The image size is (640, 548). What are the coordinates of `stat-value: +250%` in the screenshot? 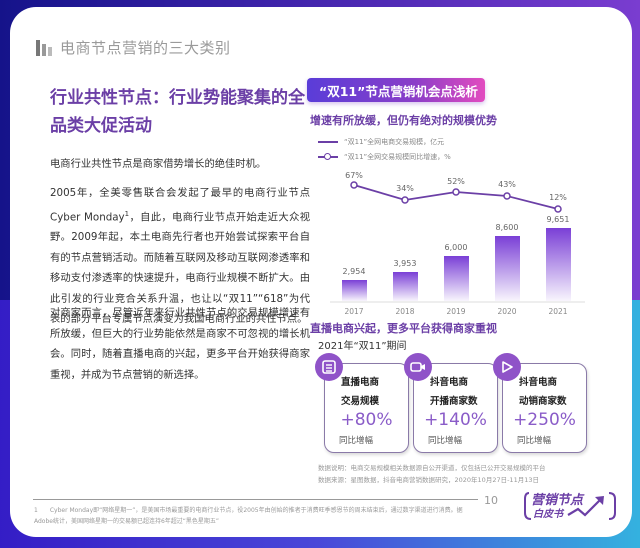 It's located at (544, 420).